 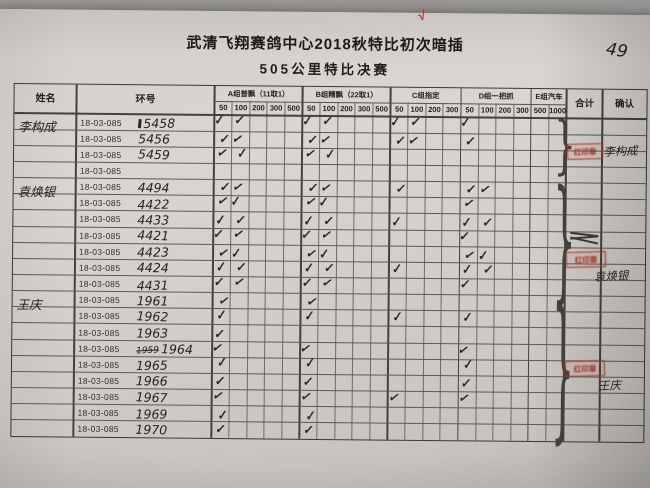 I want to click on ring-number: 4422, so click(x=153, y=204).